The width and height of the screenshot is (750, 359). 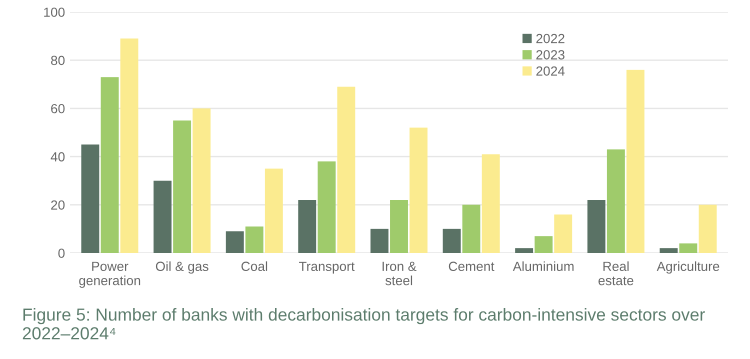 I want to click on legend-label: 2024, so click(x=550, y=71).